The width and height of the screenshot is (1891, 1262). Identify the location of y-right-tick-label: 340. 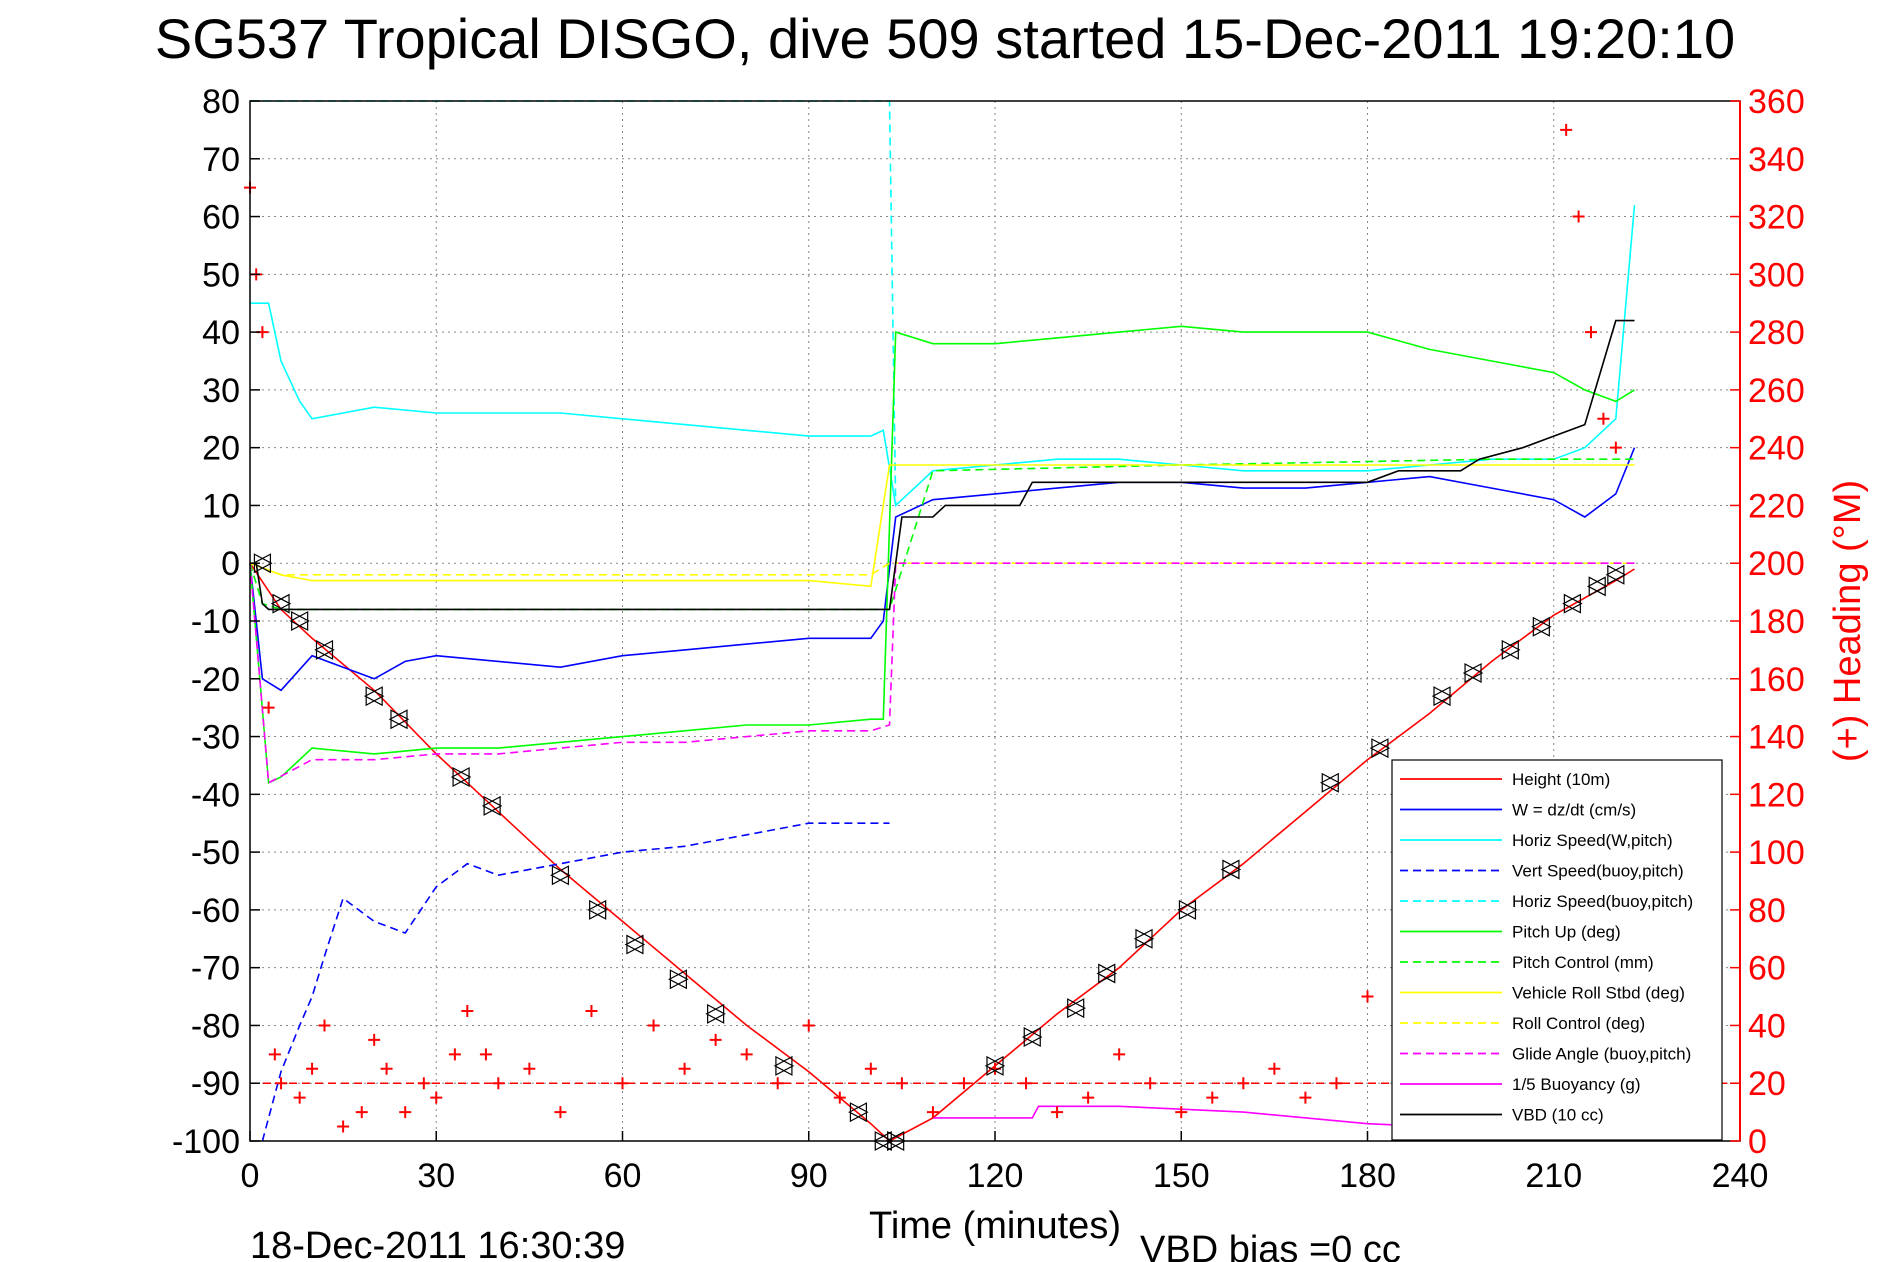
(1776, 160).